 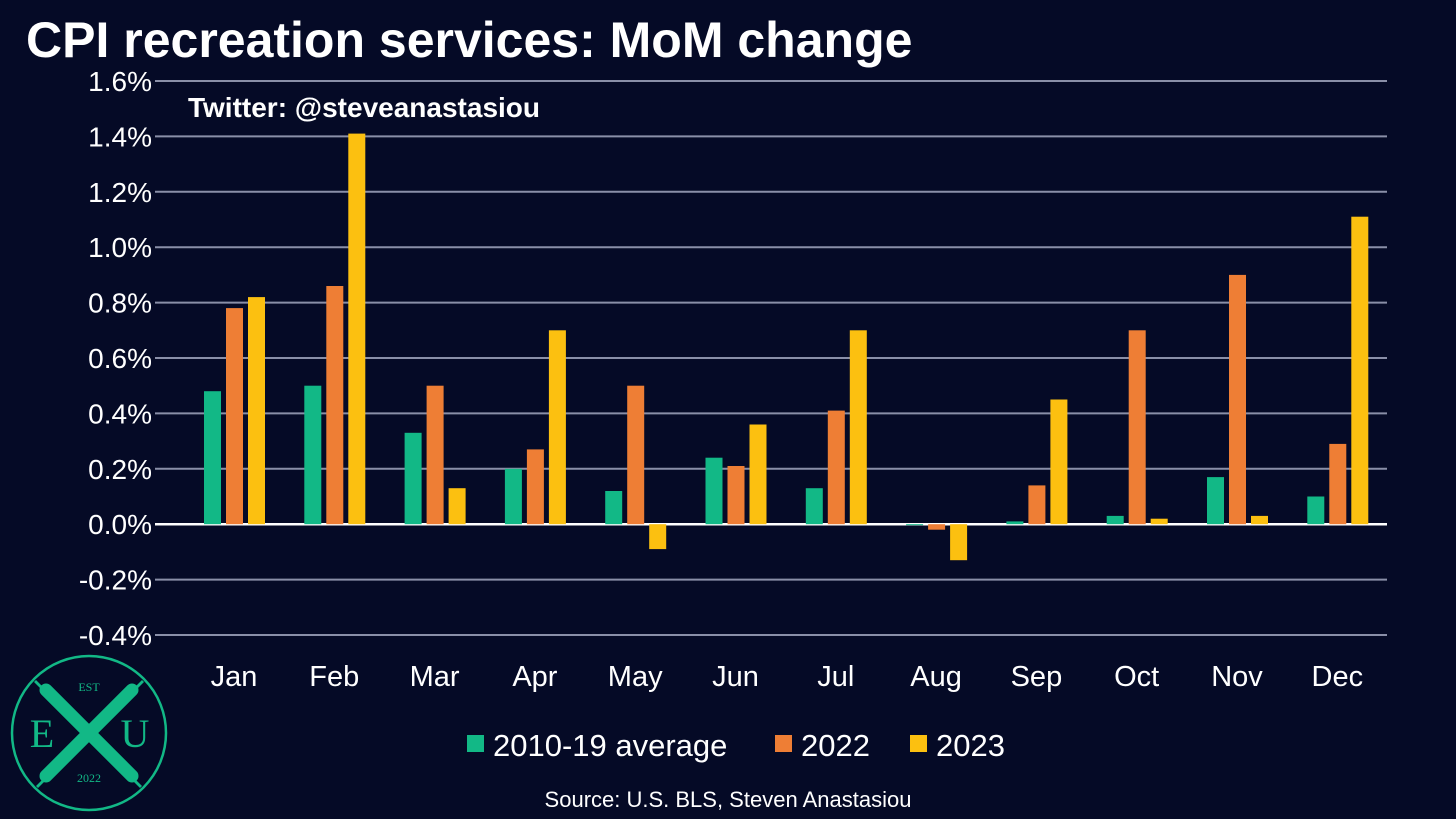 What do you see at coordinates (610, 745) in the screenshot?
I see `legend-label: 2010-19 average` at bounding box center [610, 745].